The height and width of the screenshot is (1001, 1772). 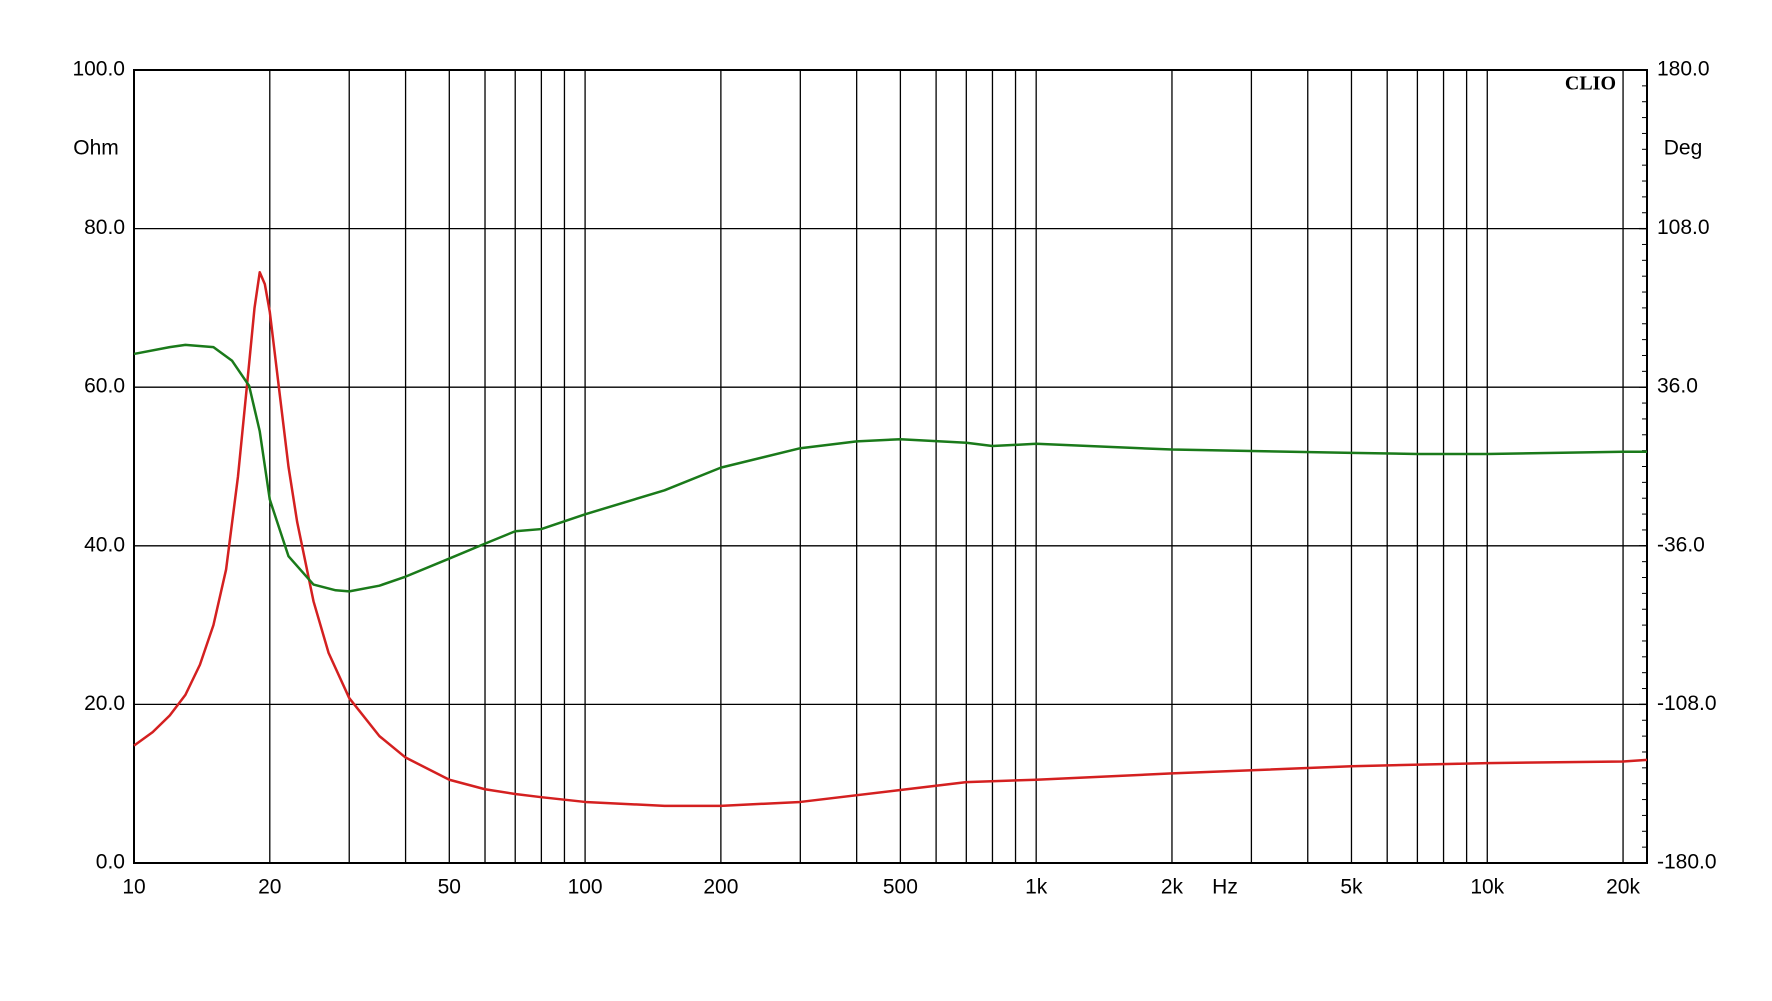 What do you see at coordinates (1683, 227) in the screenshot?
I see `y2-tick-label: 108.0` at bounding box center [1683, 227].